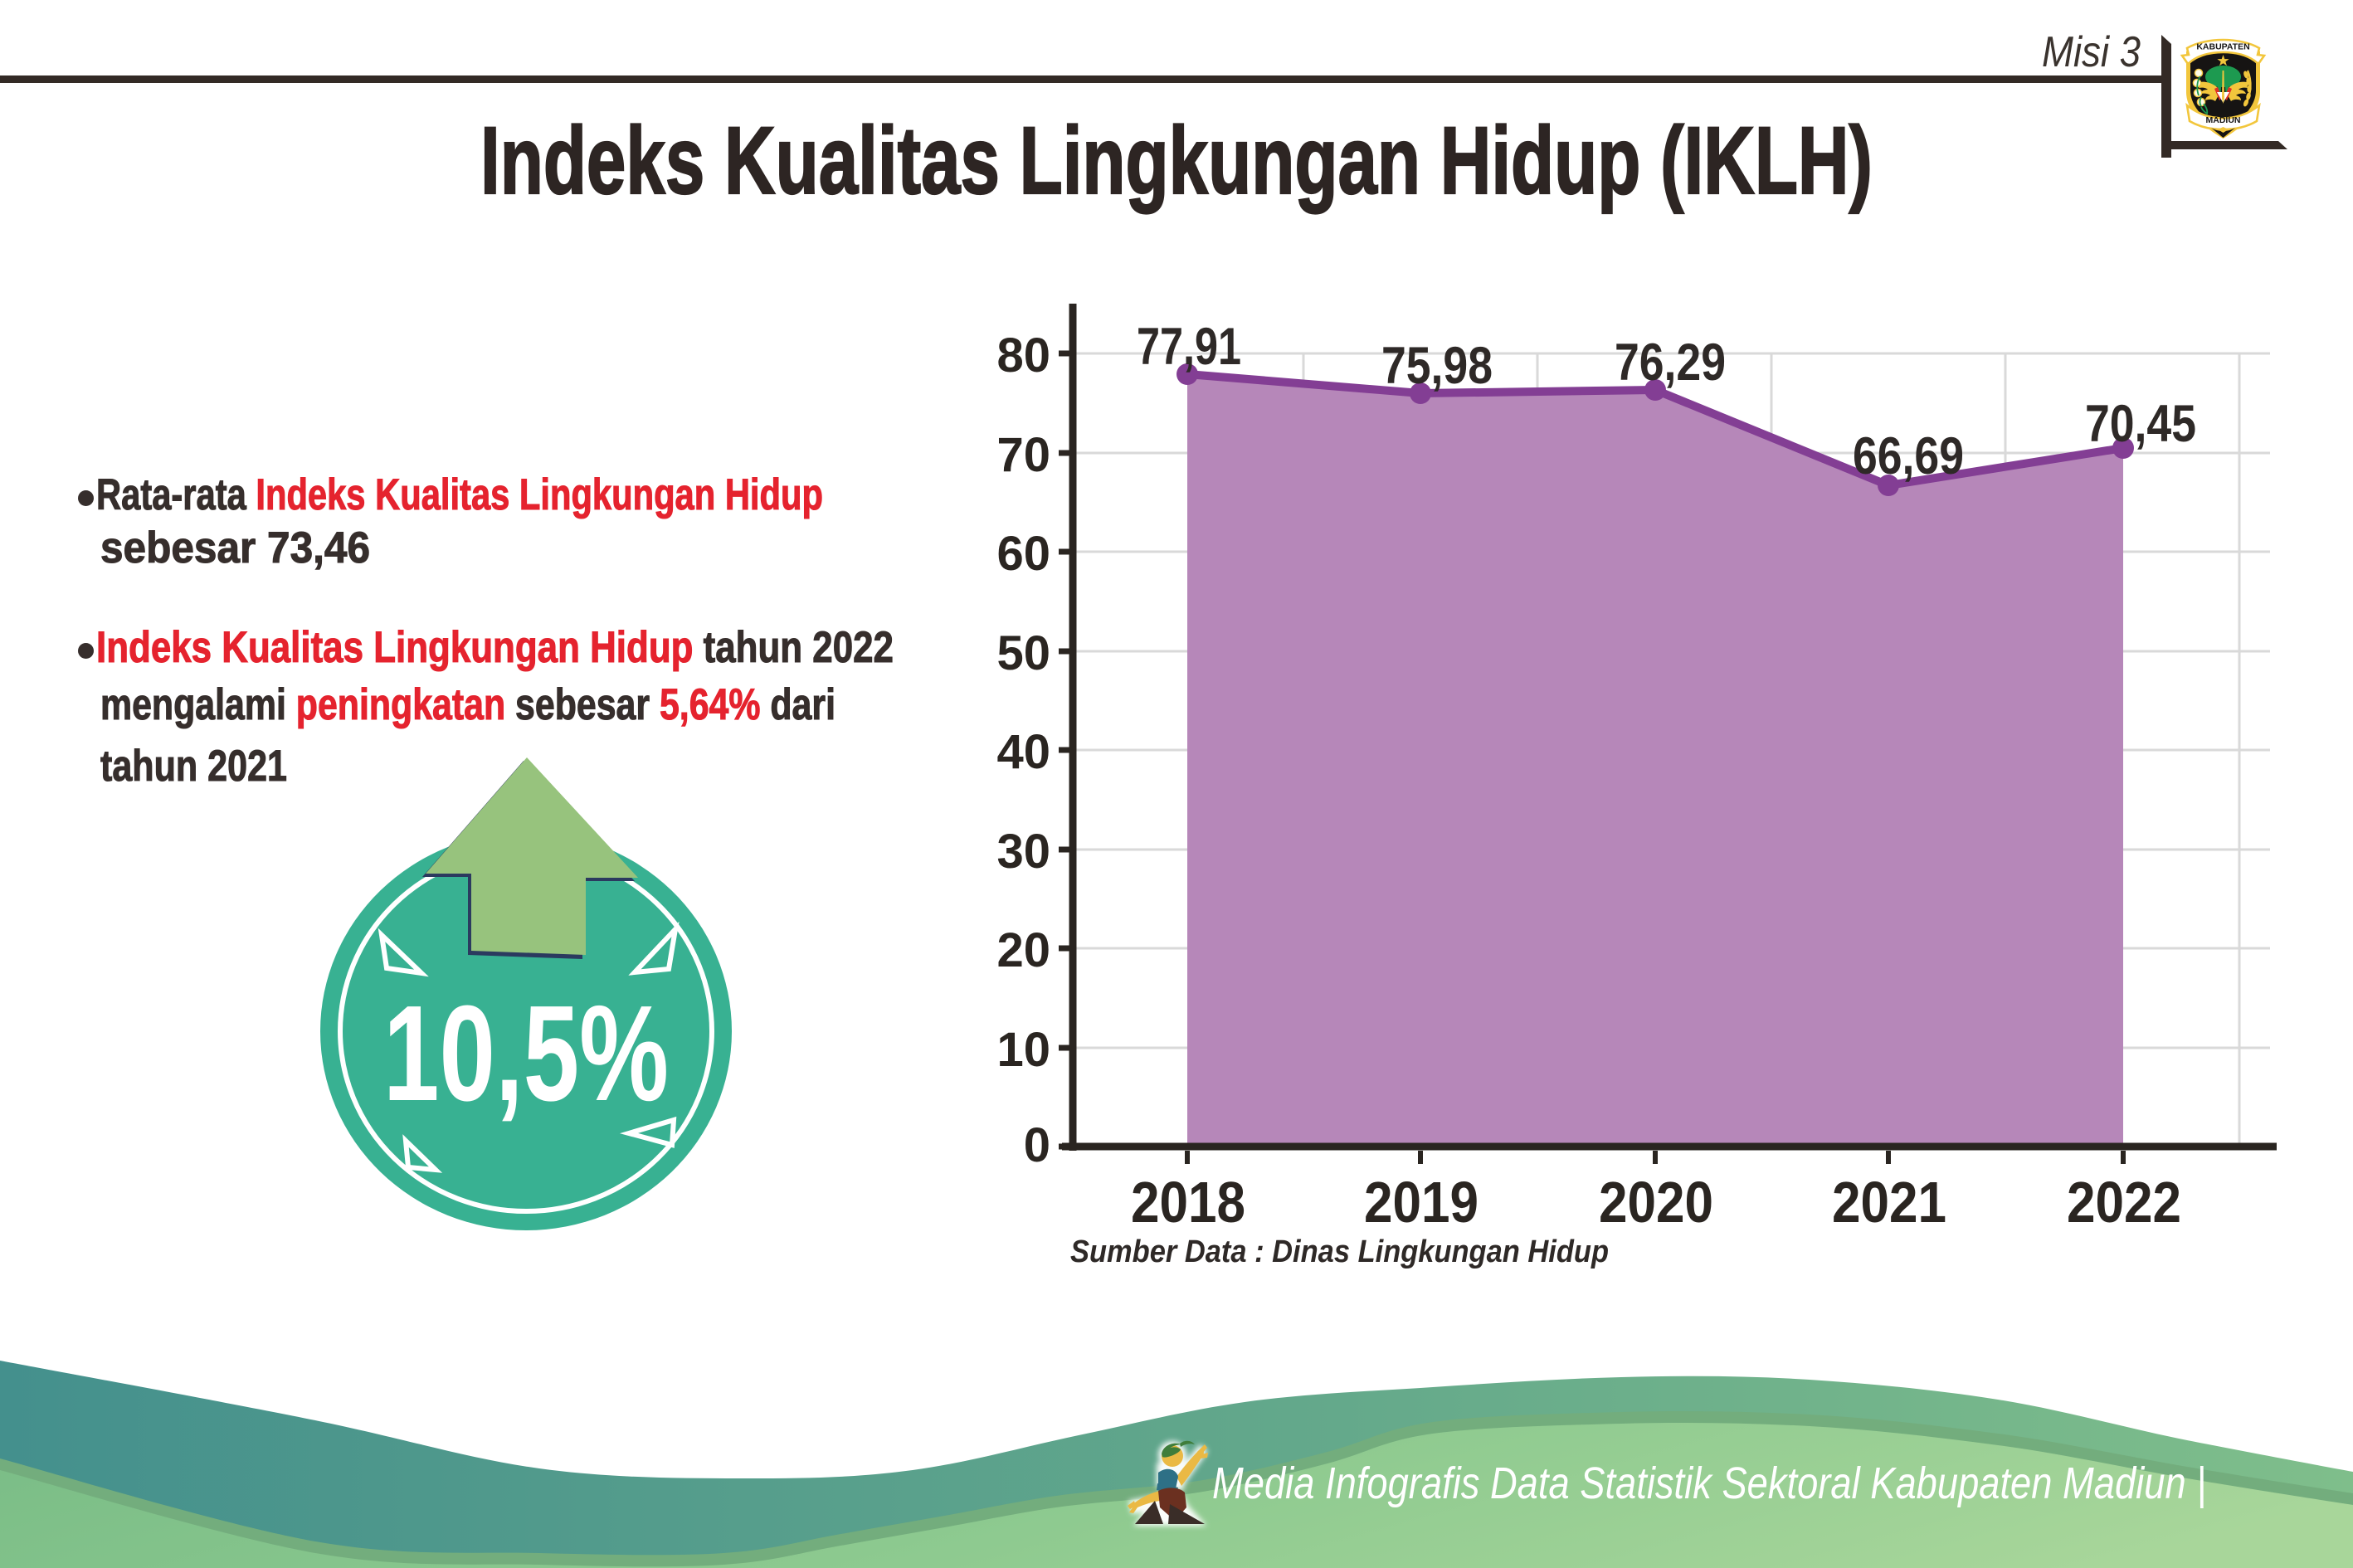 This screenshot has height=1568, width=2353. Describe the element at coordinates (2140, 424) in the screenshot. I see `svg-text: 70,45` at that location.